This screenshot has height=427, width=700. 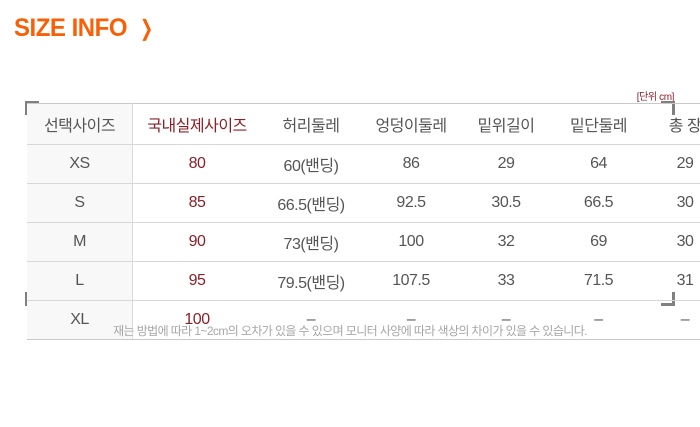 What do you see at coordinates (673, 320) in the screenshot?
I see `cell-total-length: –` at bounding box center [673, 320].